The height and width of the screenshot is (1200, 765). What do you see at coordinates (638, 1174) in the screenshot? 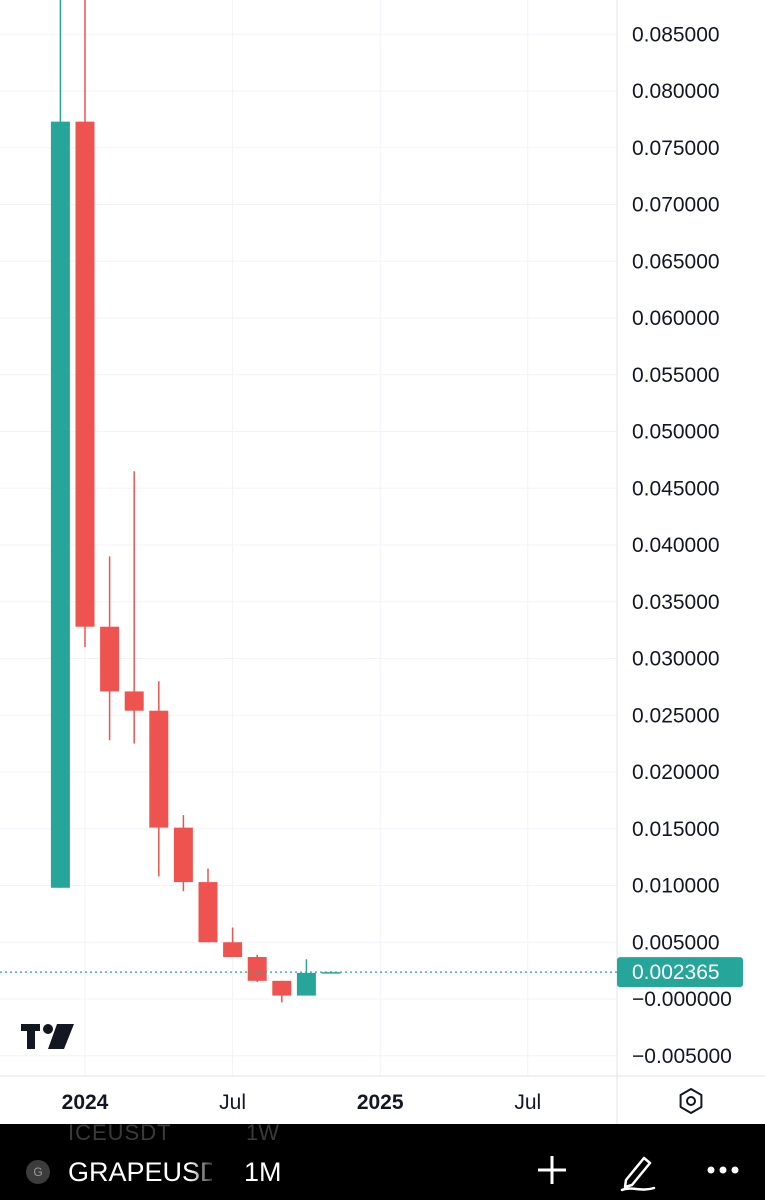
I see `pen-icon` at bounding box center [638, 1174].